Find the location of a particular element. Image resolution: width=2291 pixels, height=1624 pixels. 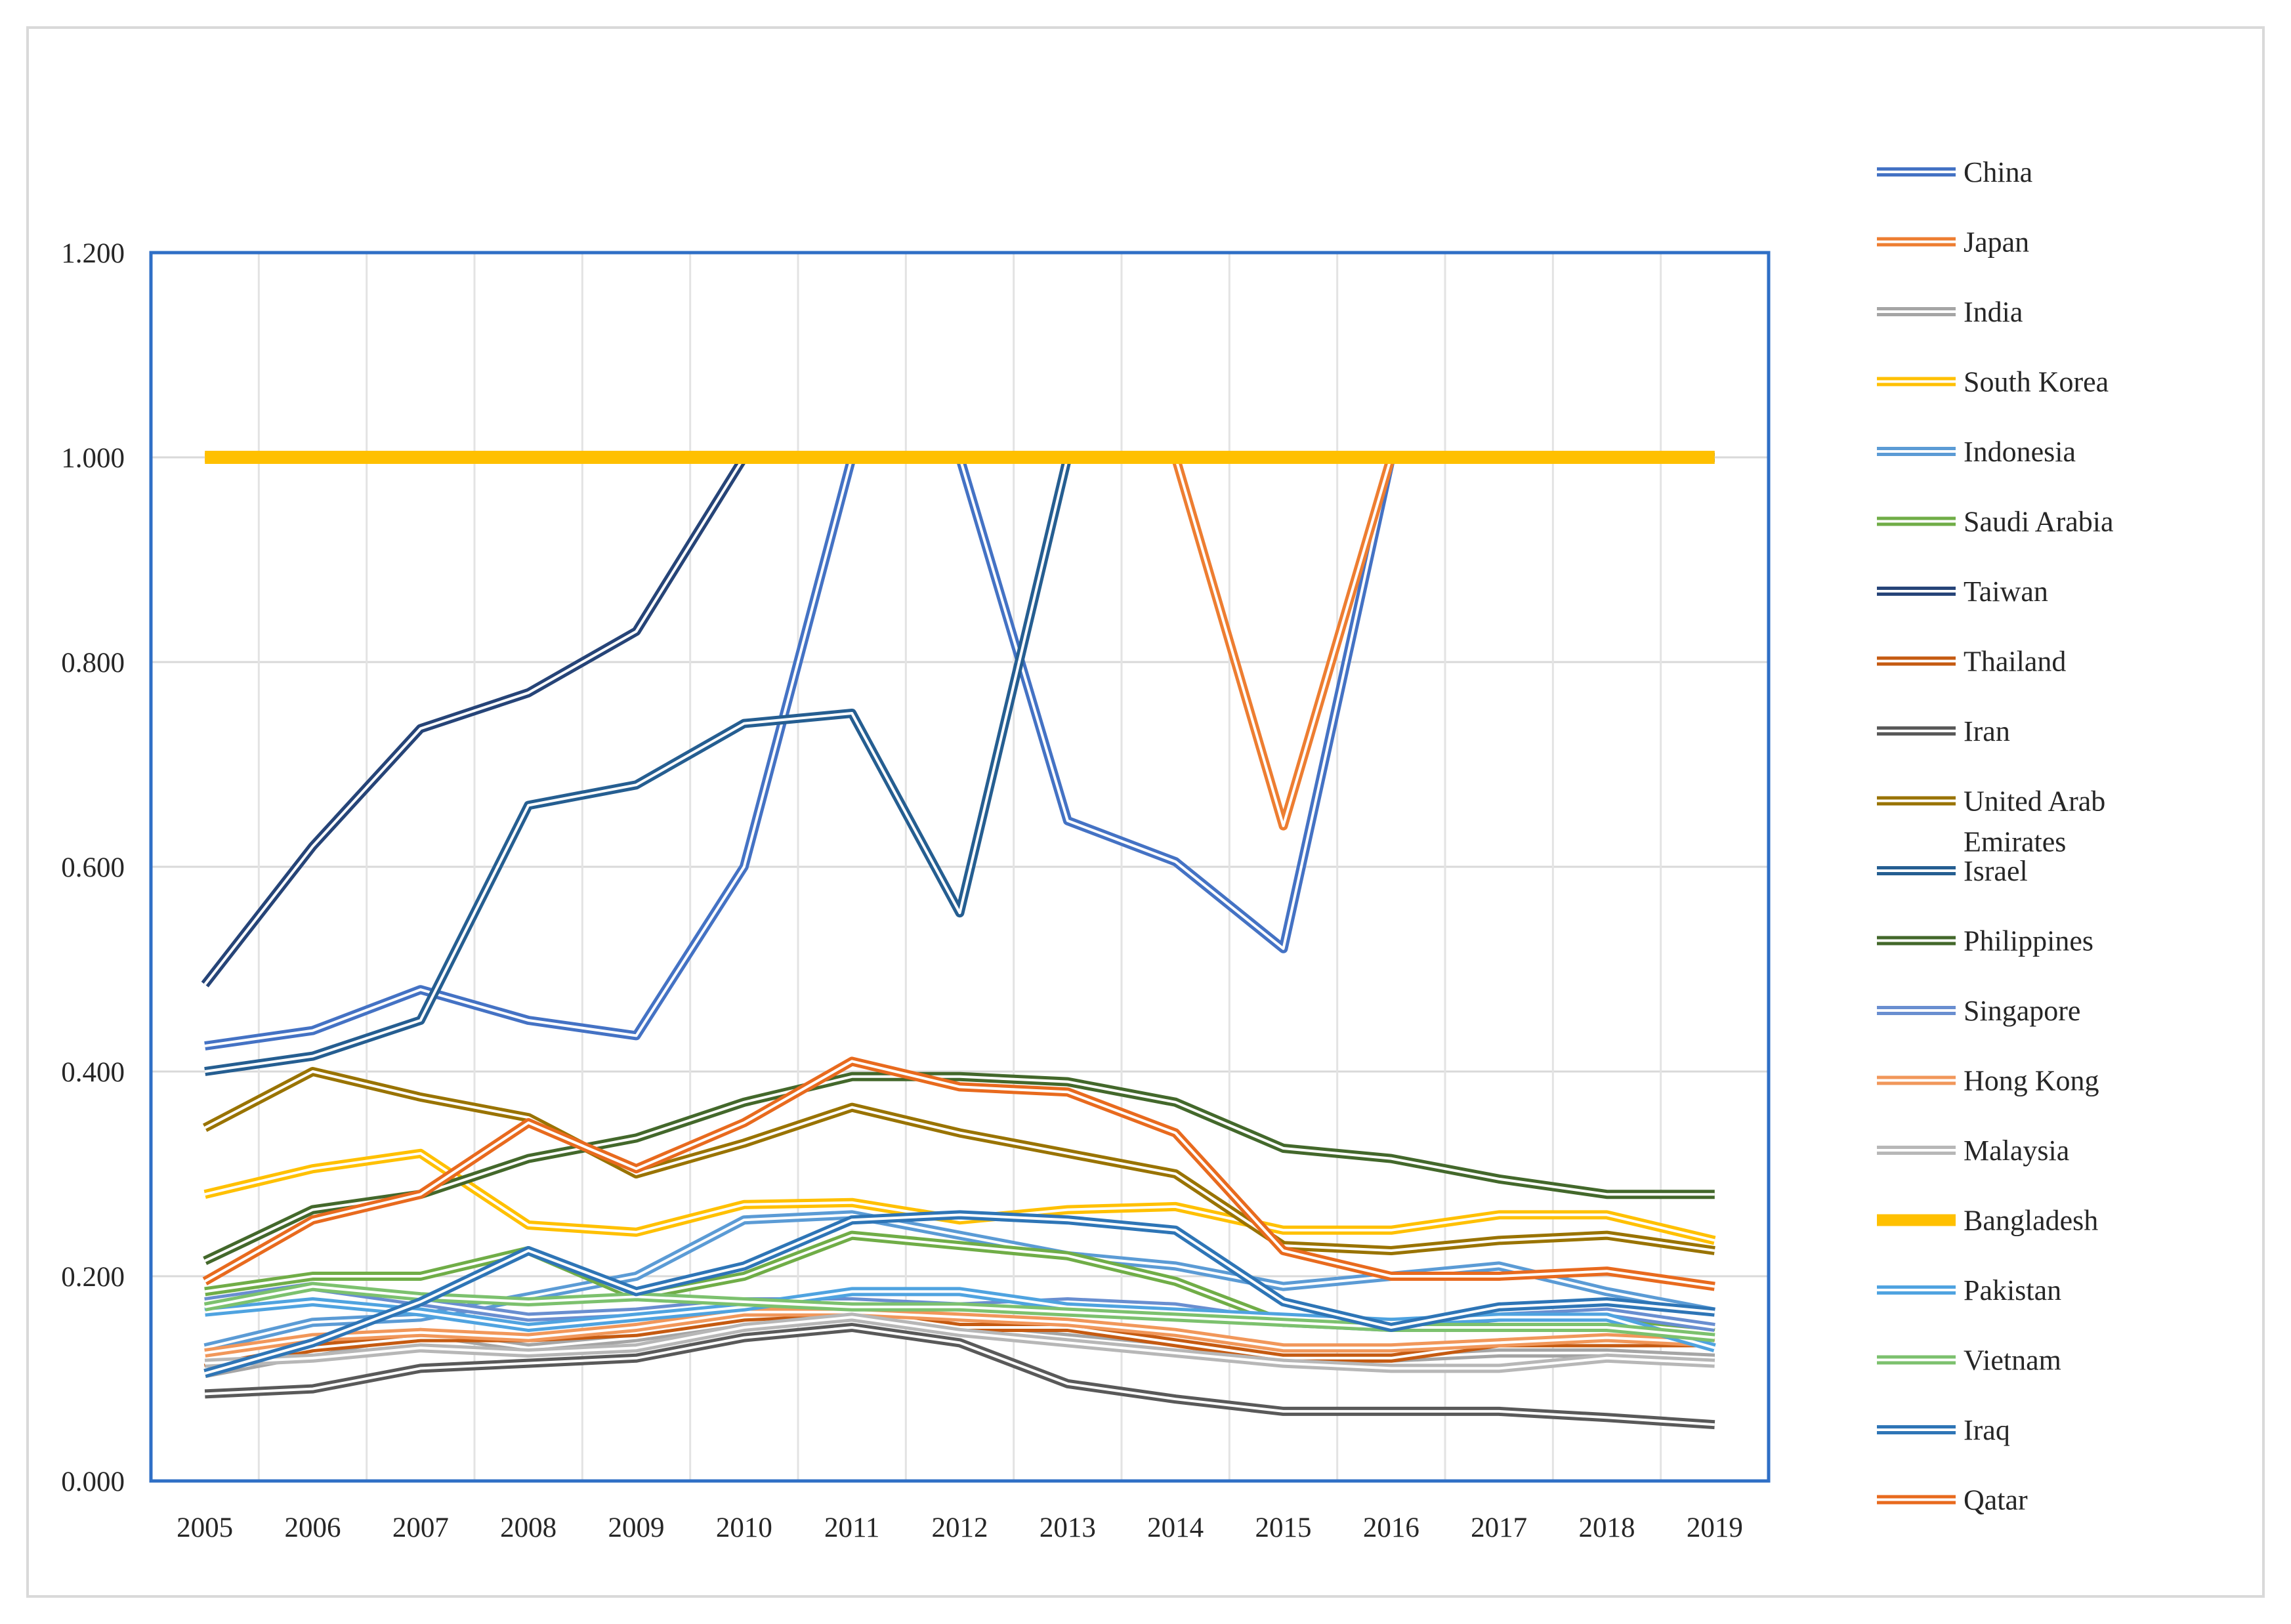

series-malaysia is located at coordinates (959, 1343).